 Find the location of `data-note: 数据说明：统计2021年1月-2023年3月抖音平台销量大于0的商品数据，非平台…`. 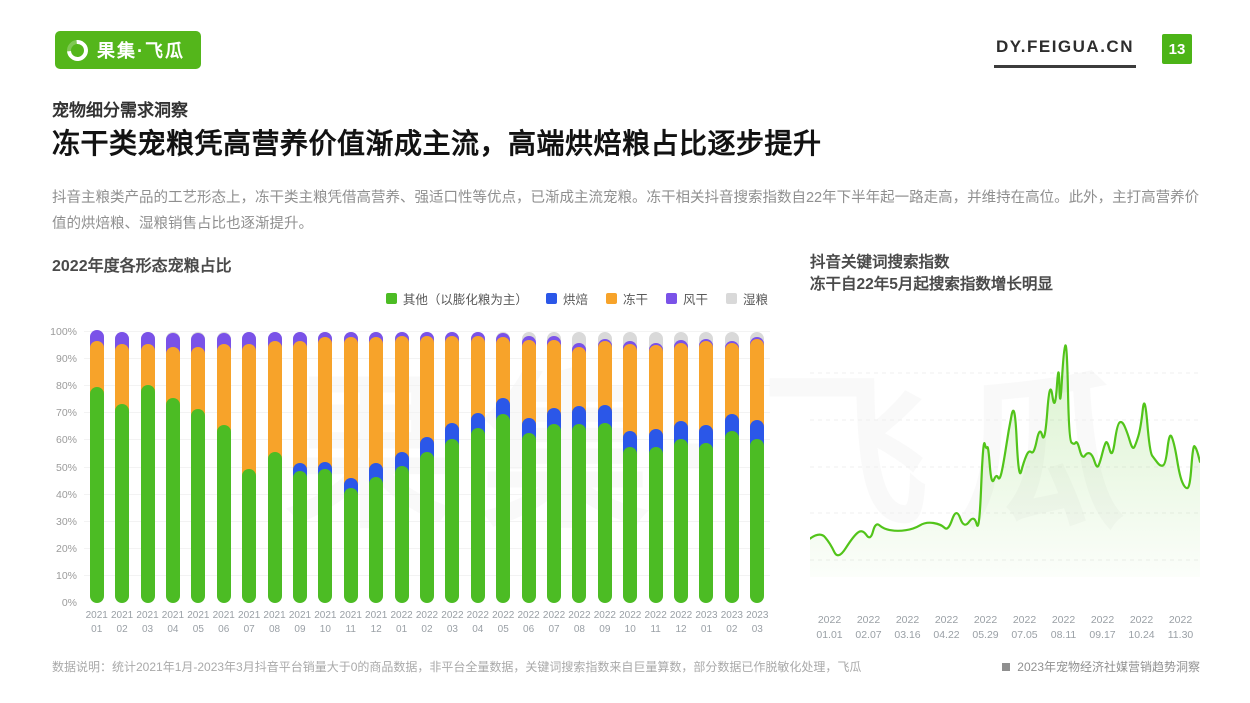

data-note: 数据说明：统计2021年1月-2023年3月抖音平台销量大于0的商品数据，非平台… is located at coordinates (457, 667).